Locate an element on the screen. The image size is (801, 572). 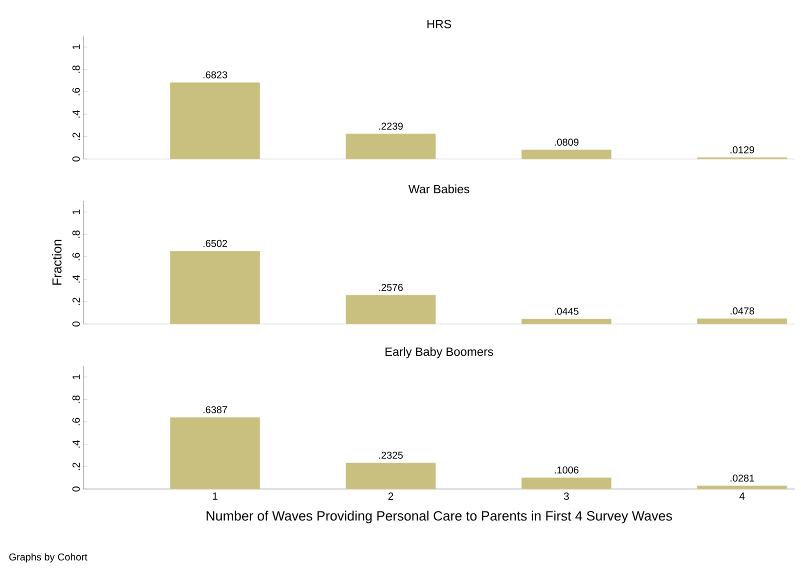
data-label: .0478 is located at coordinates (742, 310).